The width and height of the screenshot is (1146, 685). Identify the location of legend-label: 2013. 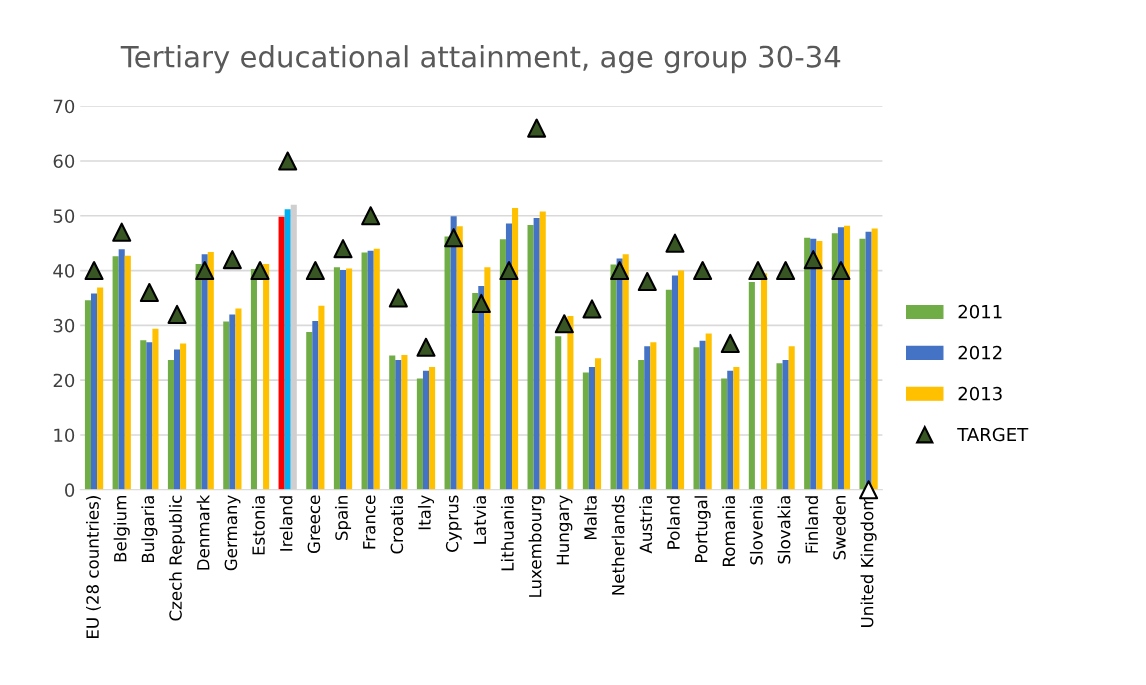
(980, 393).